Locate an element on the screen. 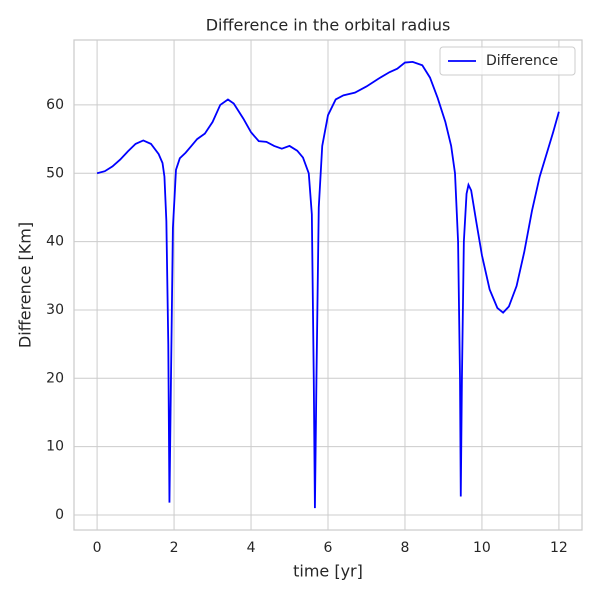 The width and height of the screenshot is (600, 604). y-tick-label: 20 is located at coordinates (55, 378).